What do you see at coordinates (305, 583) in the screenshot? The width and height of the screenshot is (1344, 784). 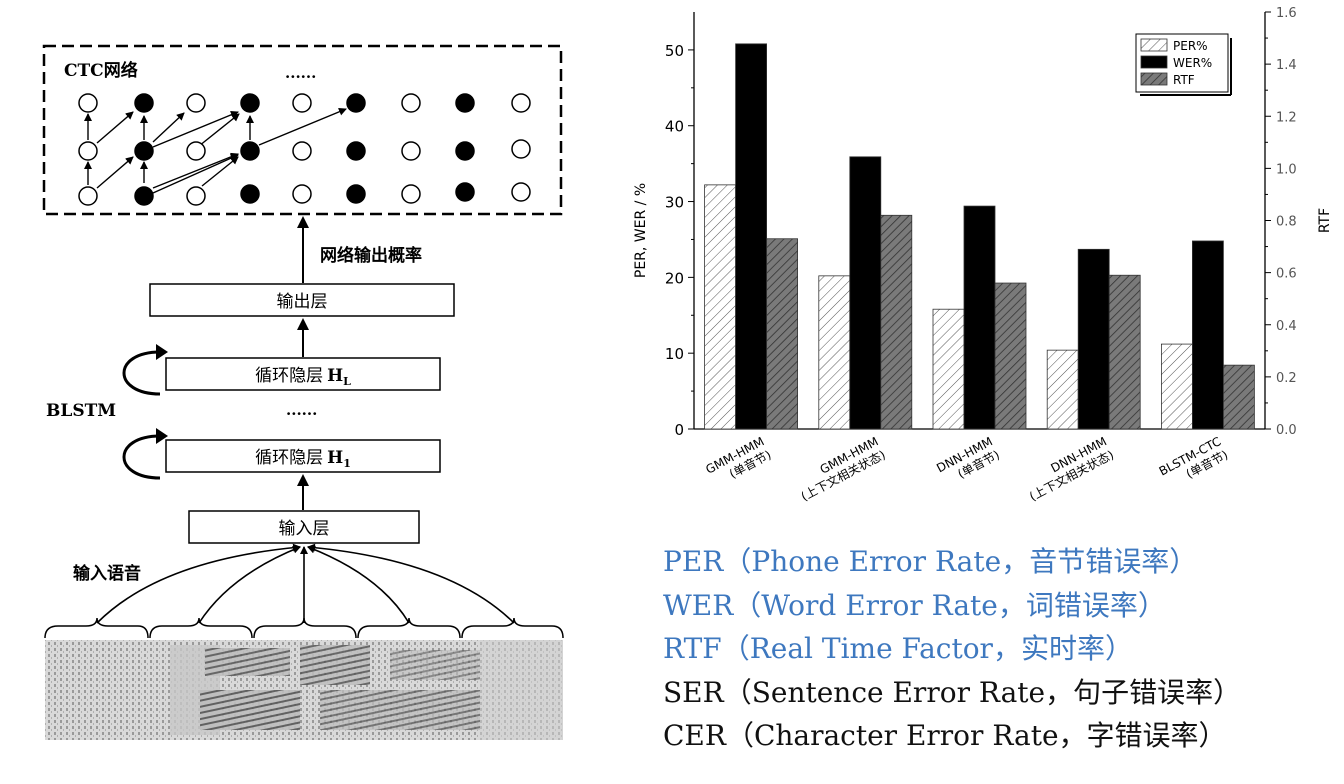 I see `speech-fan-in-arrows` at bounding box center [305, 583].